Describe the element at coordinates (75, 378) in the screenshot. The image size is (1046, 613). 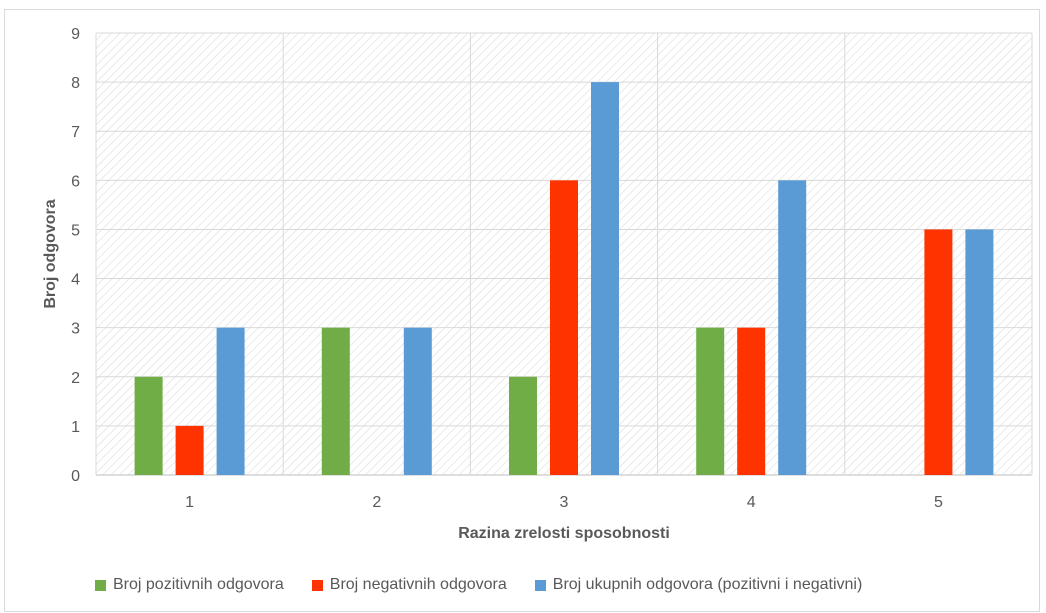
I see `y-tick-label: 2` at that location.